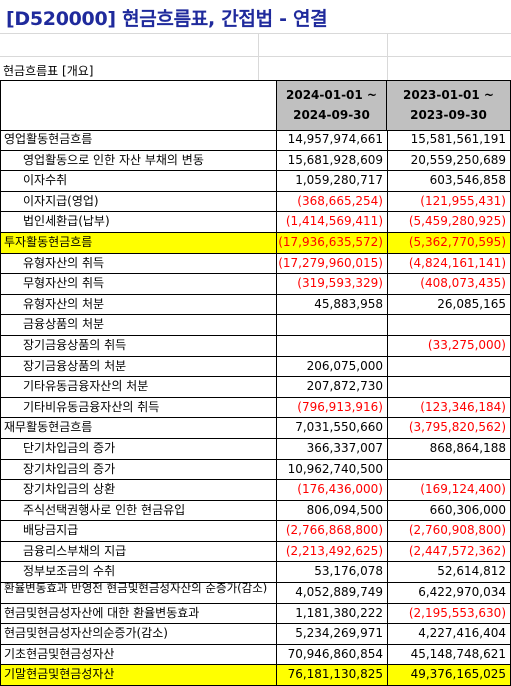  I want to click on value-prior: (2,447,572,362), so click(449, 551).